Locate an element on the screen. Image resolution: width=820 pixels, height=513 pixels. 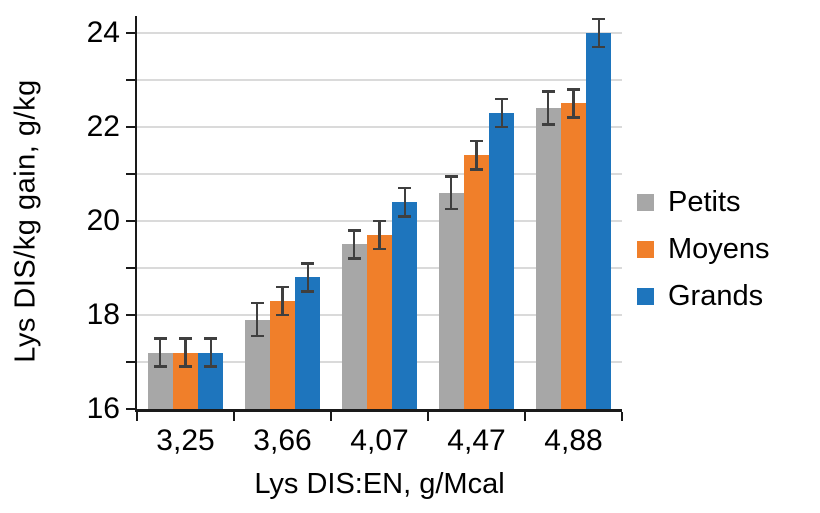
y-tick-label-24: 24 is located at coordinates (103, 32).